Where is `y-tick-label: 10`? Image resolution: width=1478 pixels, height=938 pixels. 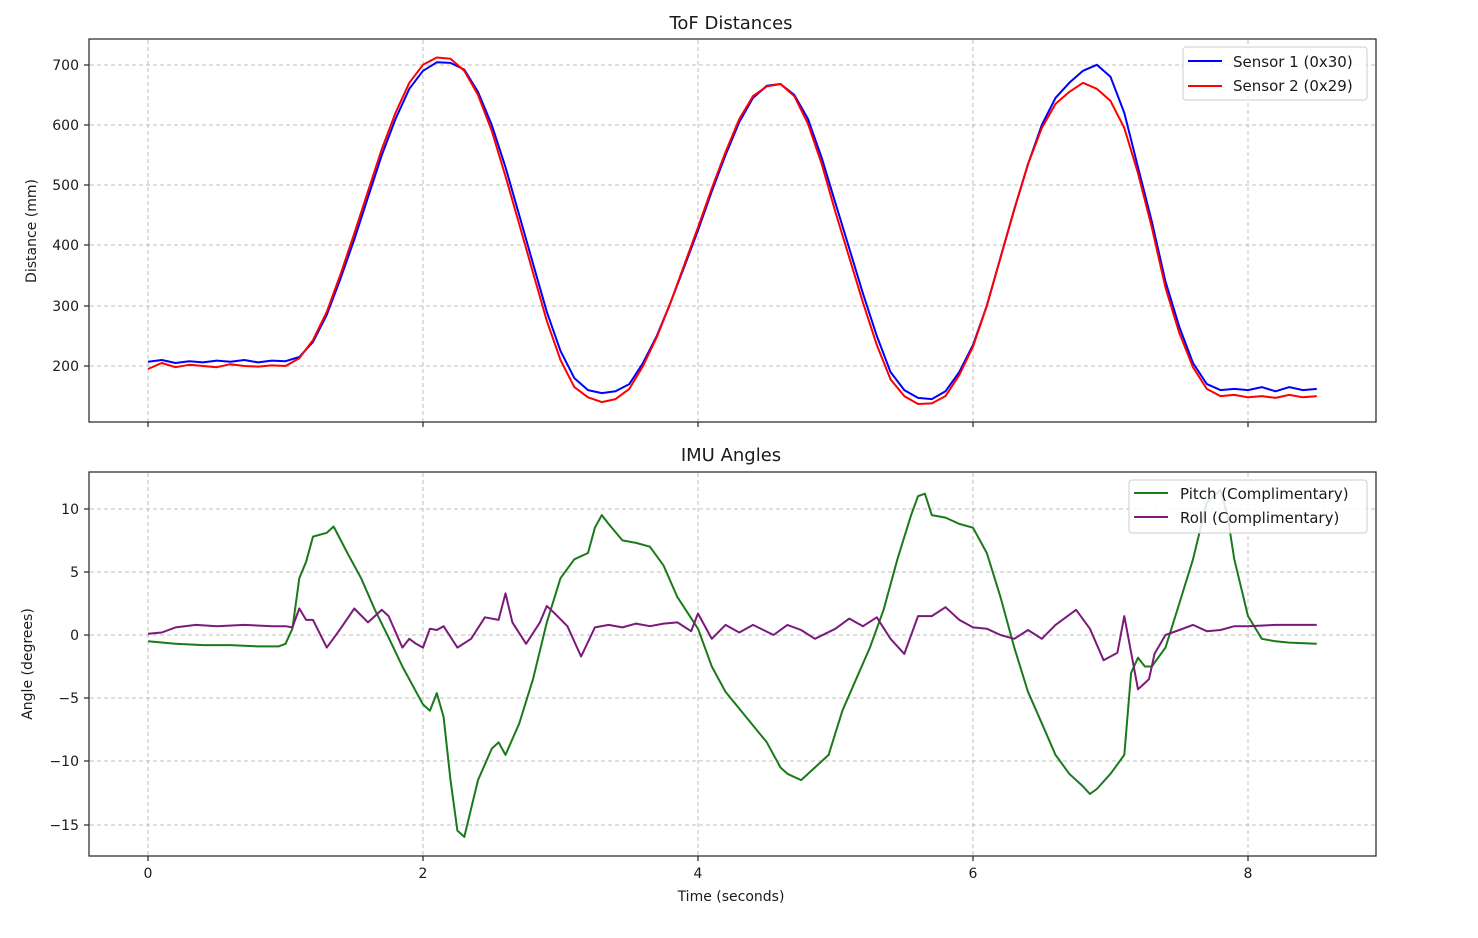 y-tick-label: 10 is located at coordinates (70, 510).